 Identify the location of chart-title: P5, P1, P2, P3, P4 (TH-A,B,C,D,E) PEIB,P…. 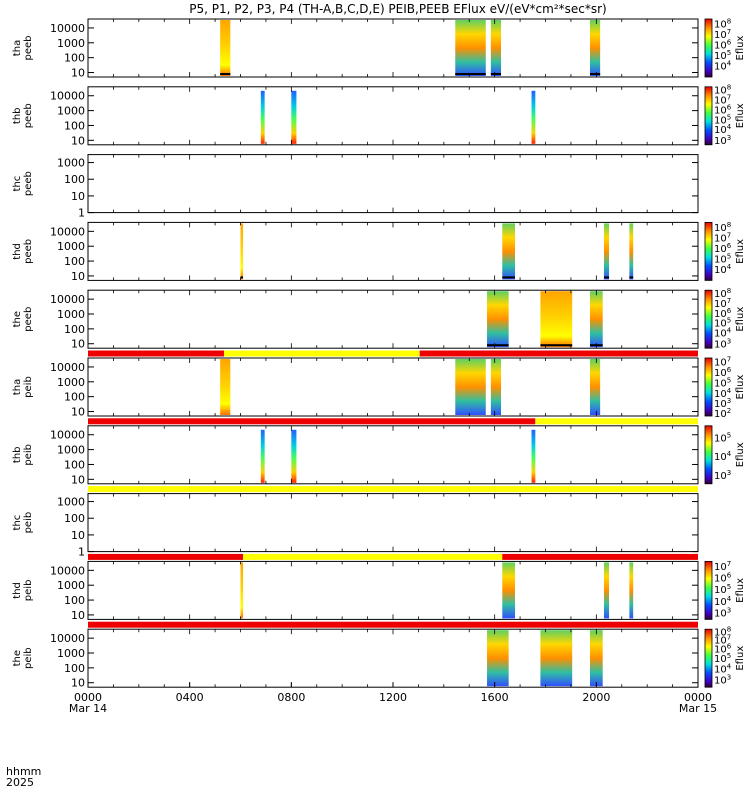
(397, 9).